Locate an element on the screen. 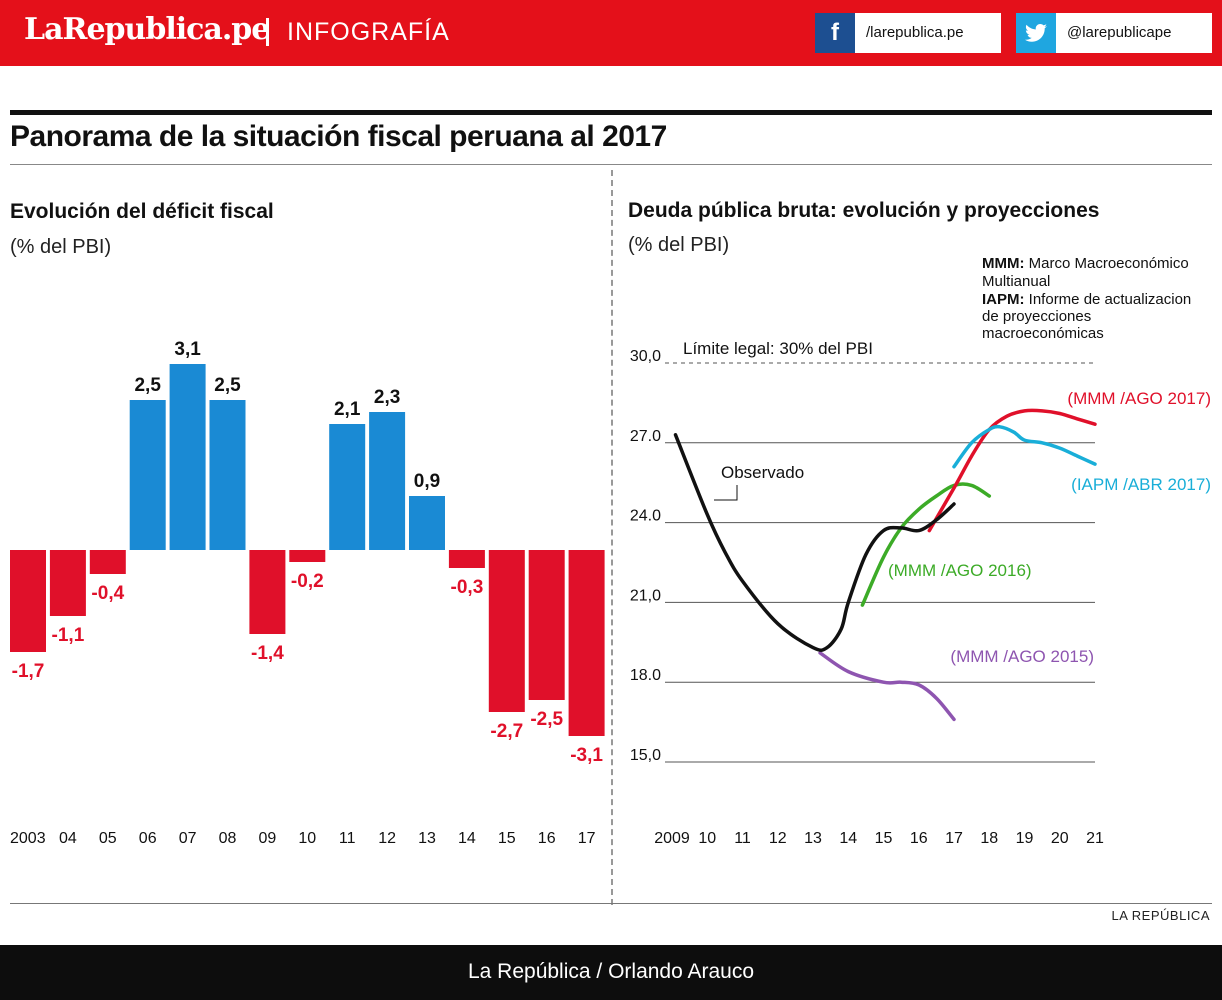  title-top-rule is located at coordinates (611, 112).